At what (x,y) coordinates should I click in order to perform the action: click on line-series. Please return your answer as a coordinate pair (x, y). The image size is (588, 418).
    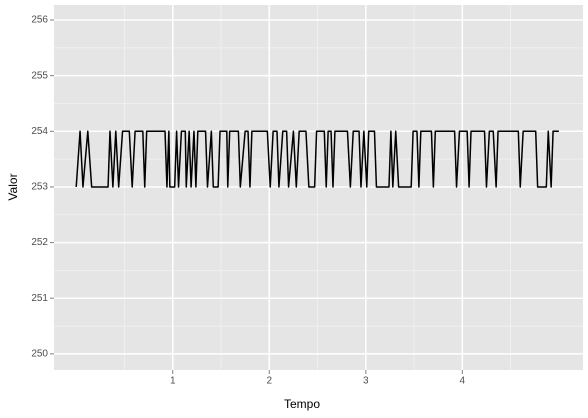
    Looking at the image, I should click on (317, 159).